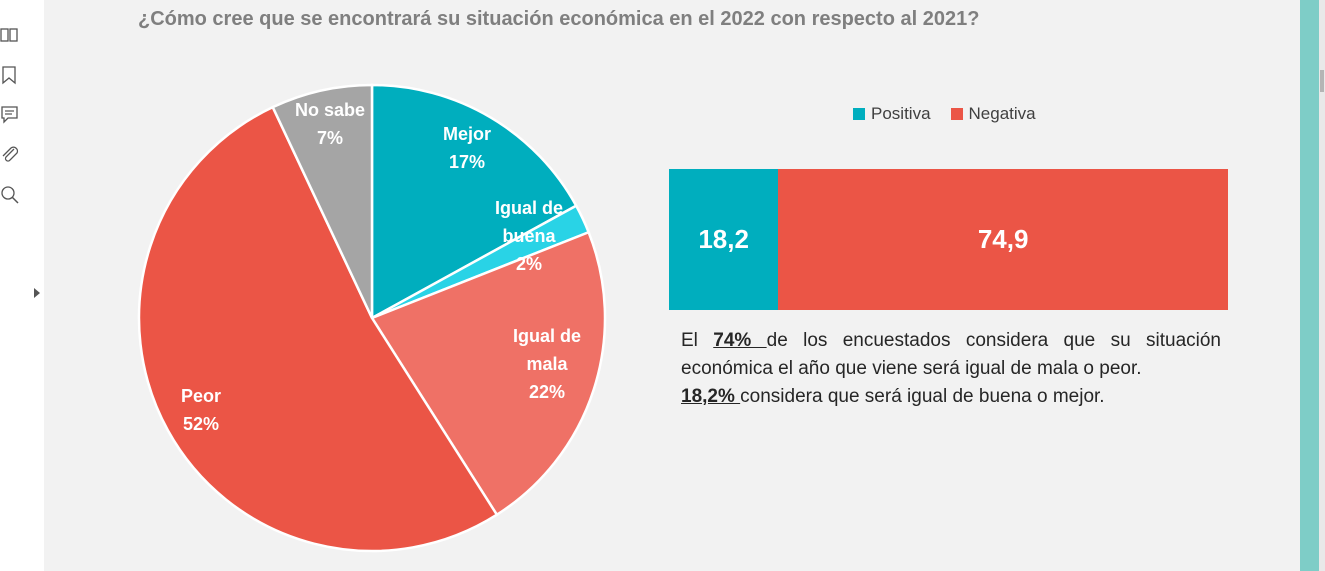 The height and width of the screenshot is (571, 1325). I want to click on attachment-icon, so click(11, 155).